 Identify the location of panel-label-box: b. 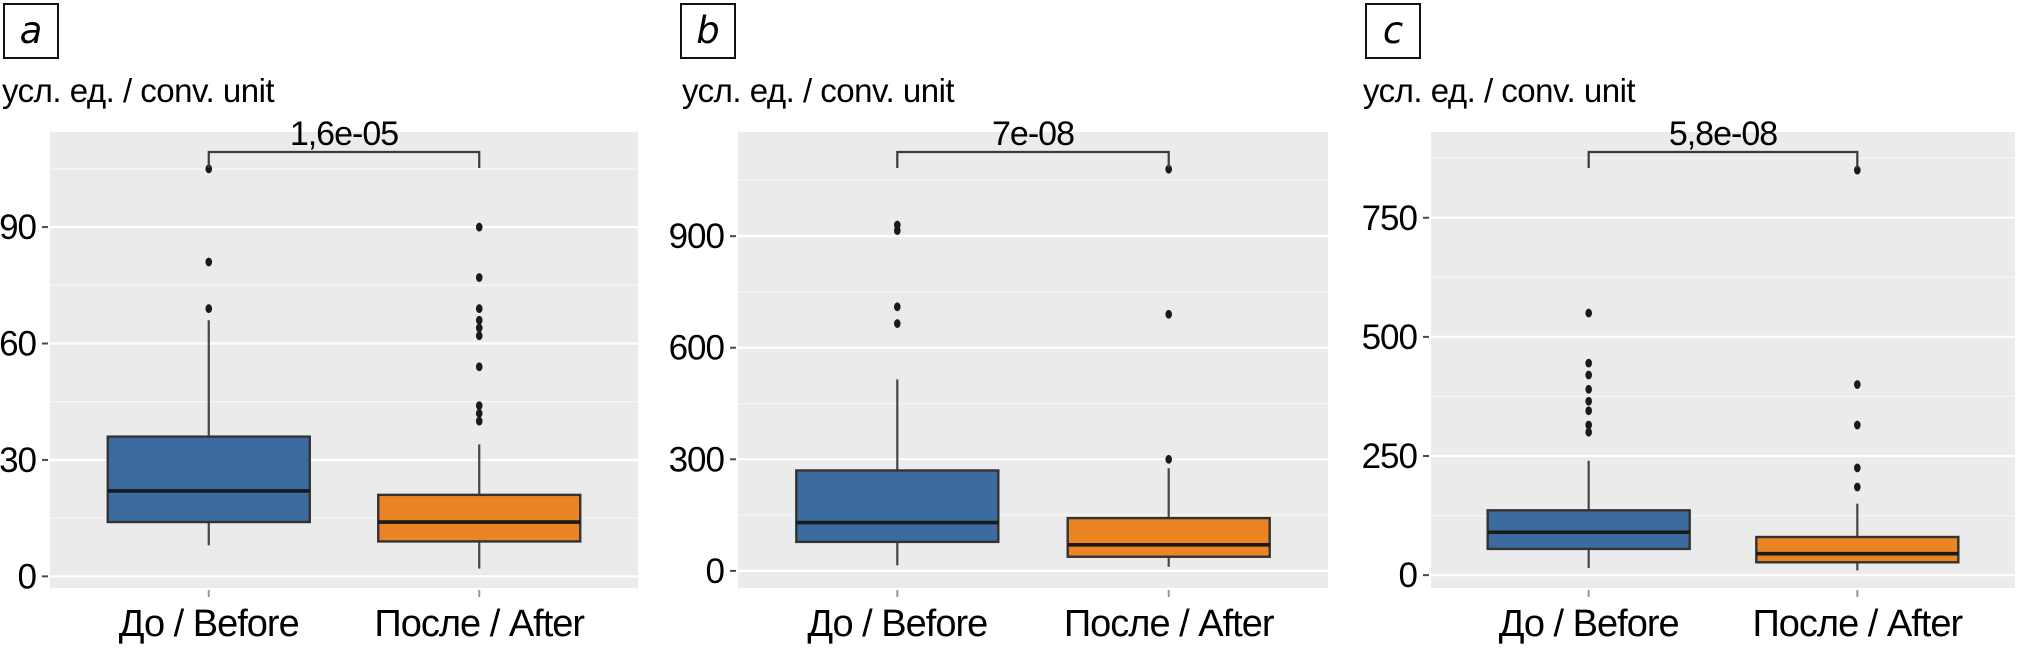
(708, 31).